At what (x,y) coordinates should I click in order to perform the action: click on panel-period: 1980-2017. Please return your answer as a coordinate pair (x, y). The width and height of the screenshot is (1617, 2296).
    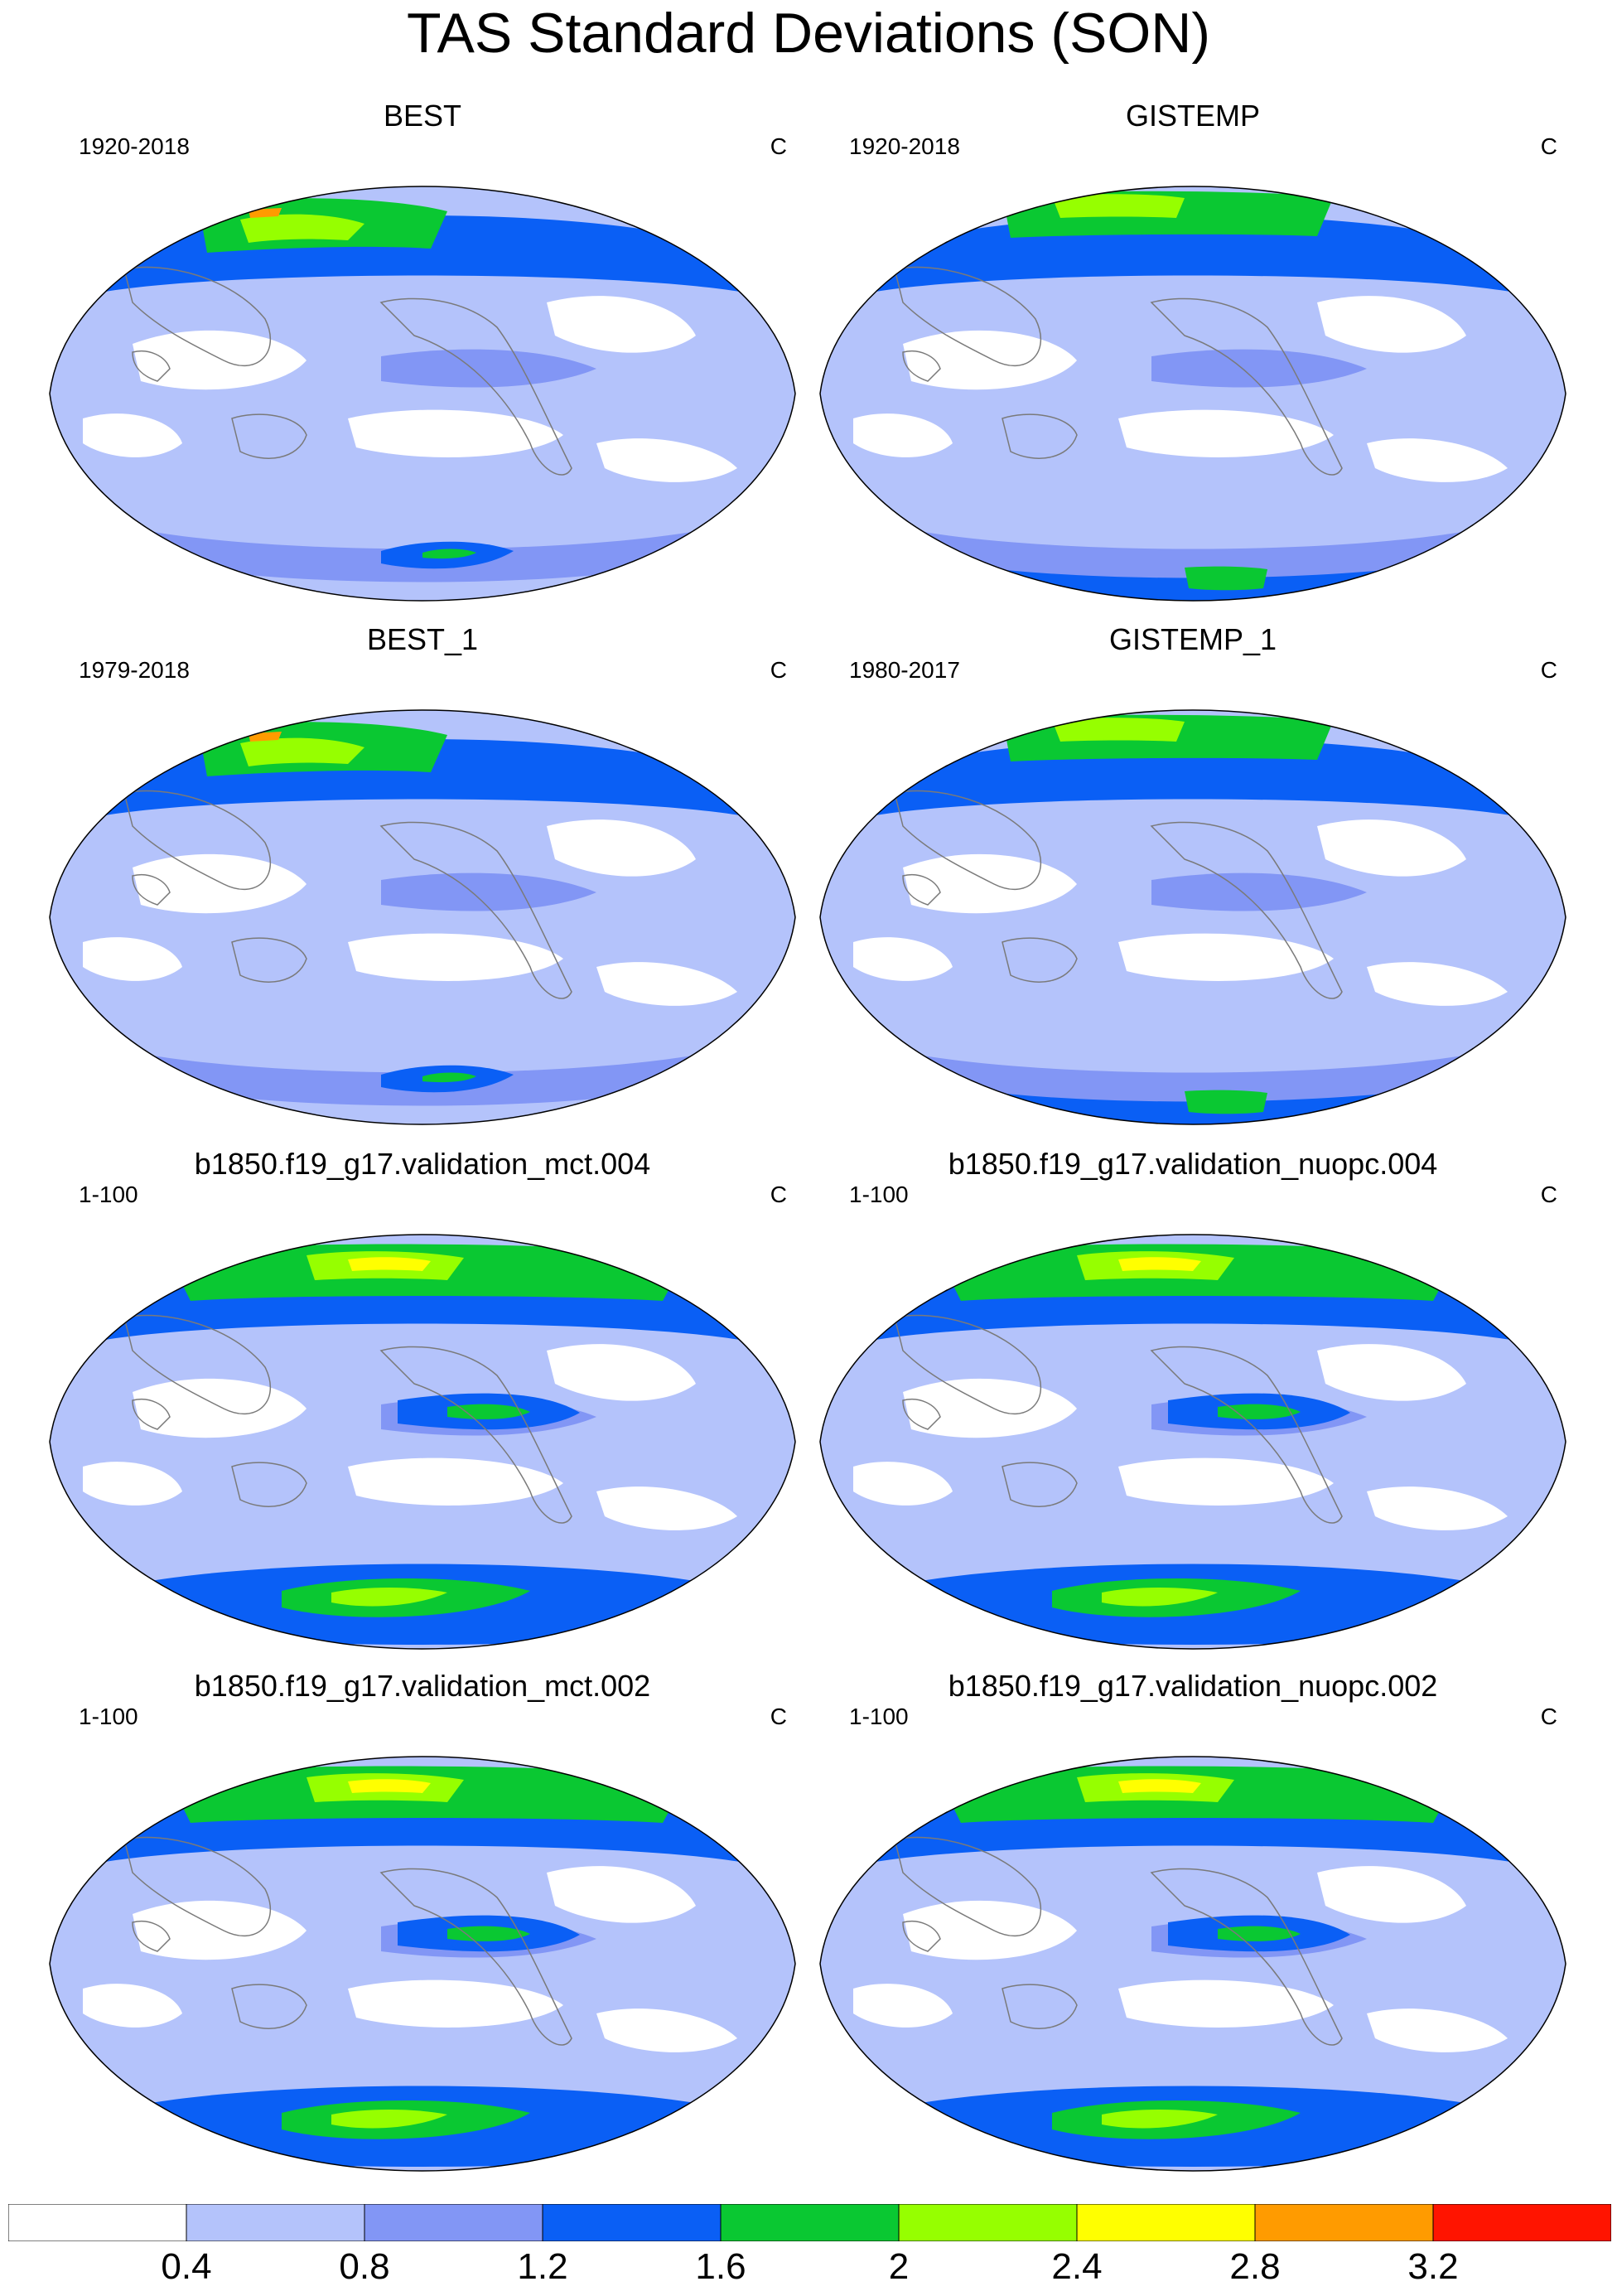
    Looking at the image, I should click on (904, 670).